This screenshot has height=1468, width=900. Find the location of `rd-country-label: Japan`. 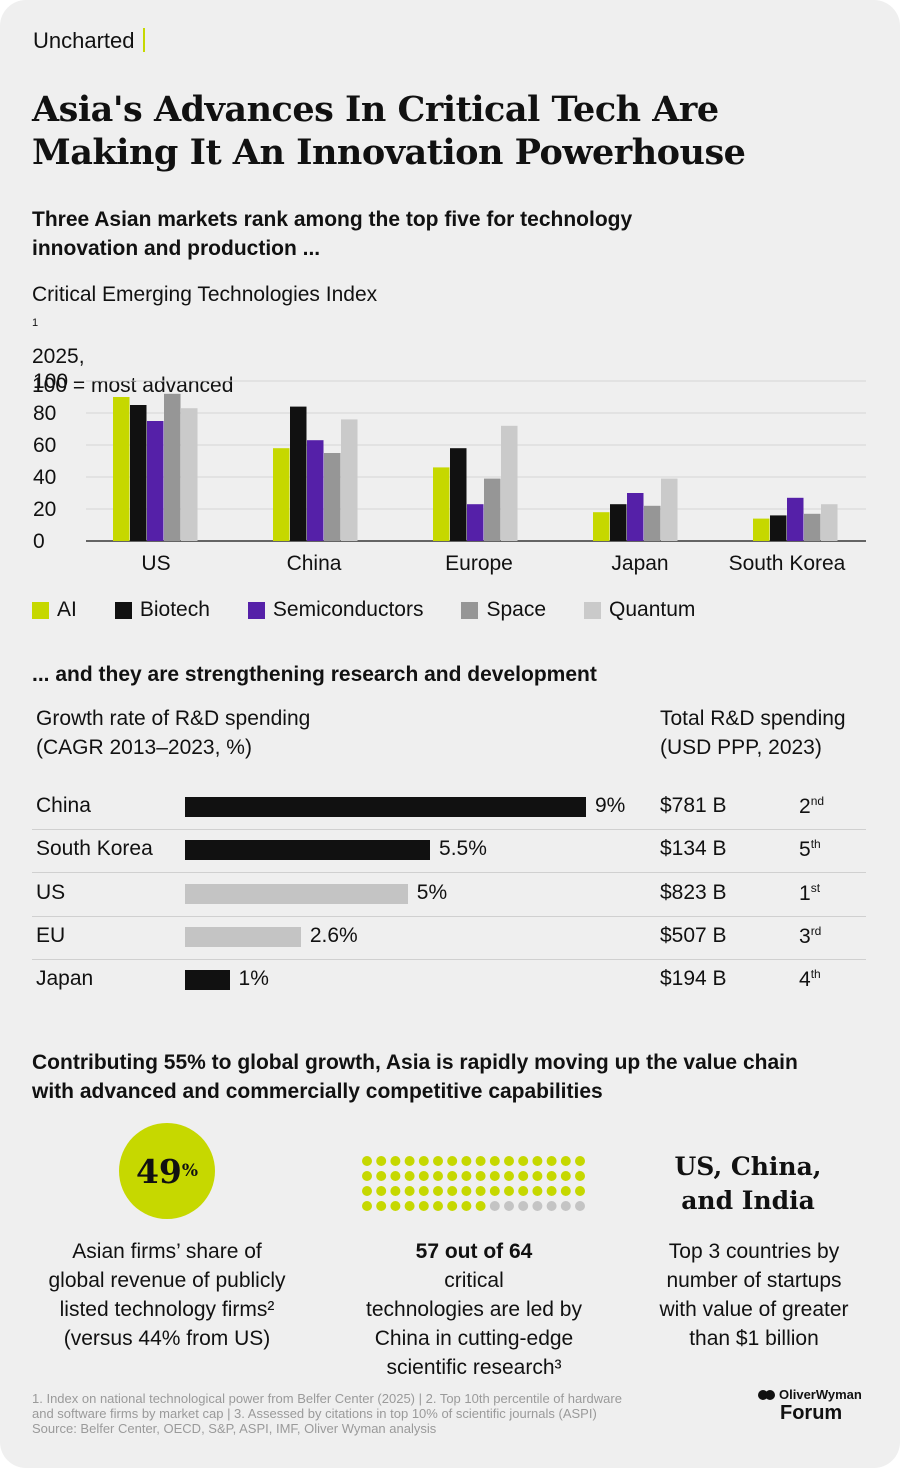

rd-country-label: Japan is located at coordinates (65, 979).